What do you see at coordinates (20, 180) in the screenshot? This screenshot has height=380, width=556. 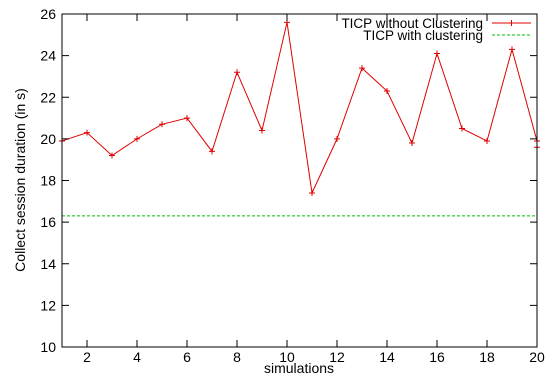 I see `y-axis-label: Collect session duration (in s)` at bounding box center [20, 180].